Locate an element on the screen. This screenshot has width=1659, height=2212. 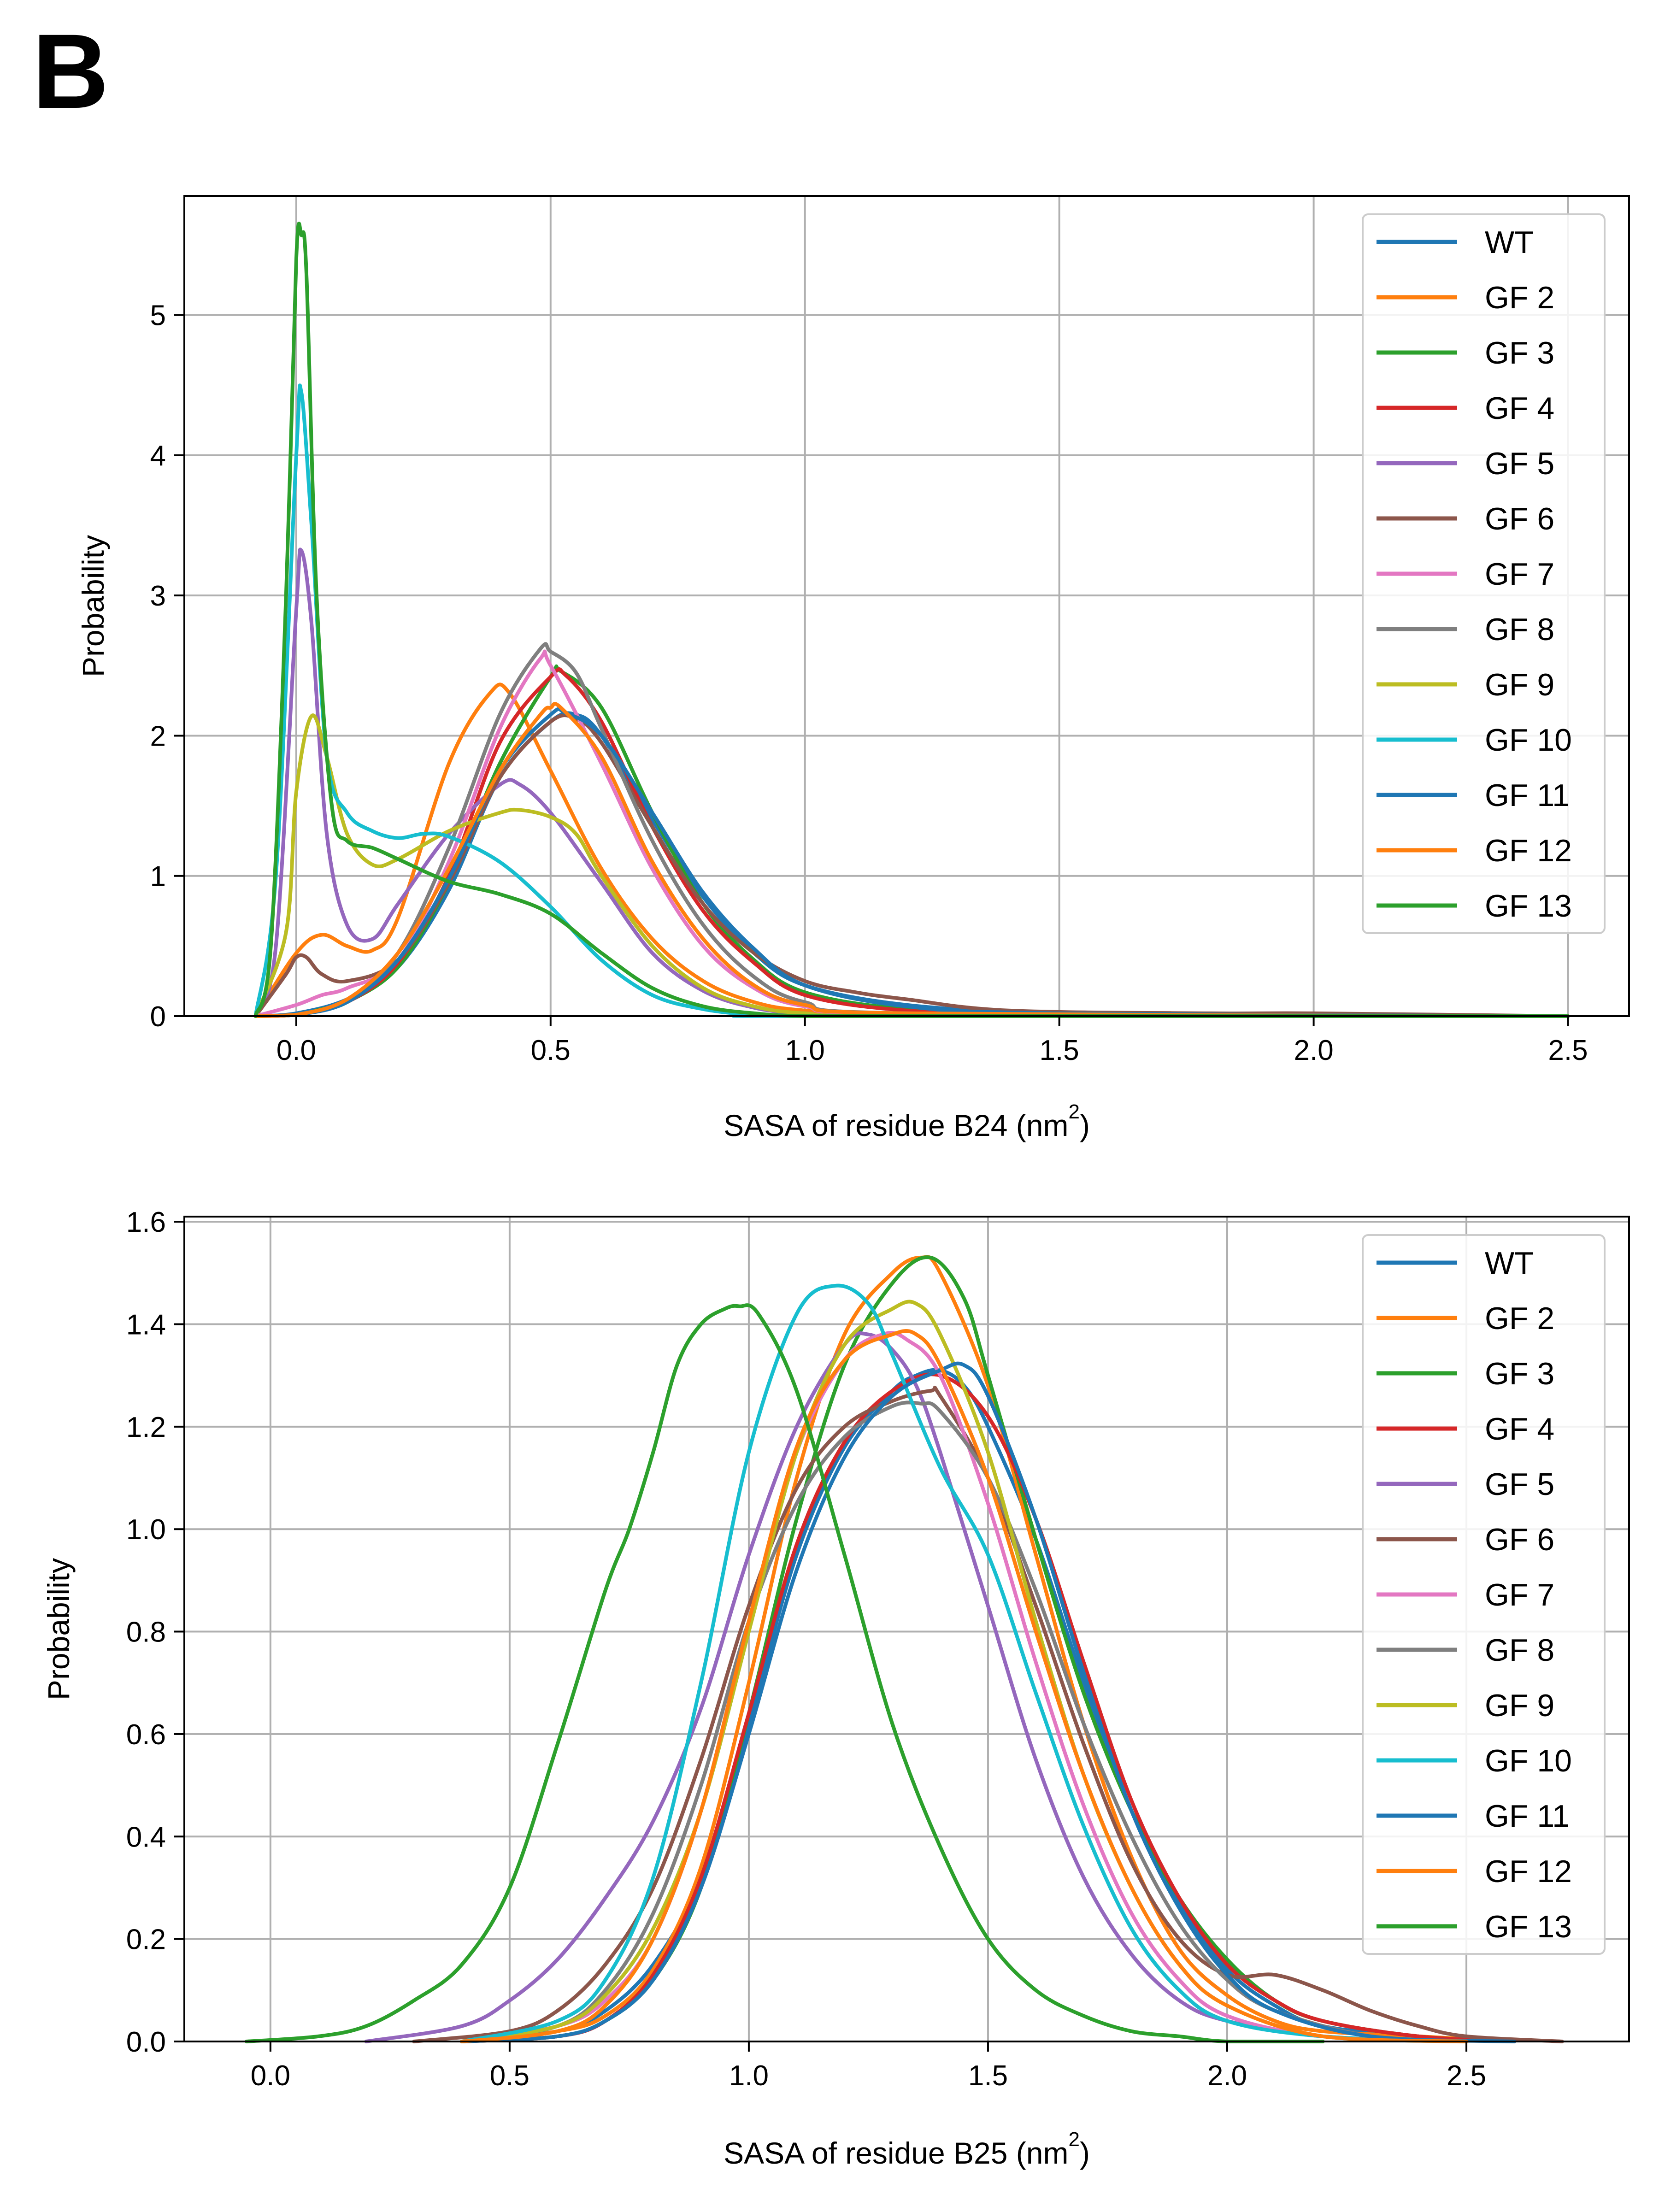
y-tick-label: 4 is located at coordinates (158, 456).